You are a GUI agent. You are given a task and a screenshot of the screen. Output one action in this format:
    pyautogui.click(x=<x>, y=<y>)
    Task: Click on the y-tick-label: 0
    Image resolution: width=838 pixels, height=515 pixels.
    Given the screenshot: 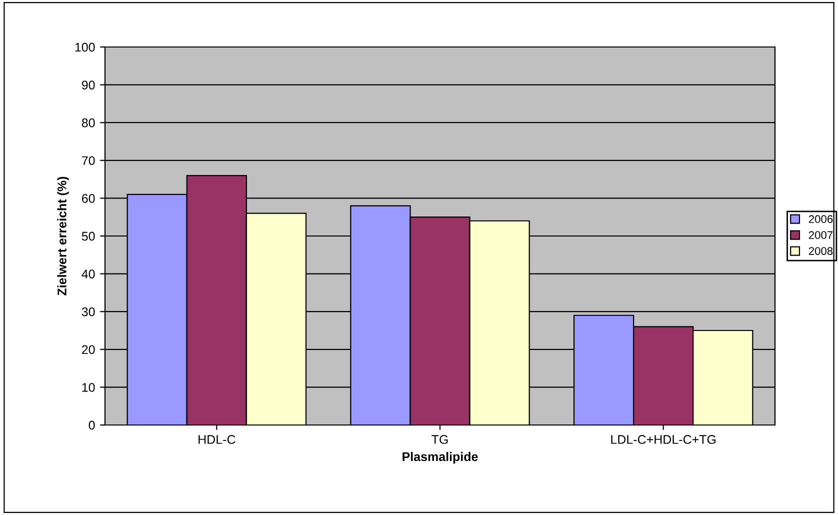 What is the action you would take?
    pyautogui.click(x=91, y=425)
    